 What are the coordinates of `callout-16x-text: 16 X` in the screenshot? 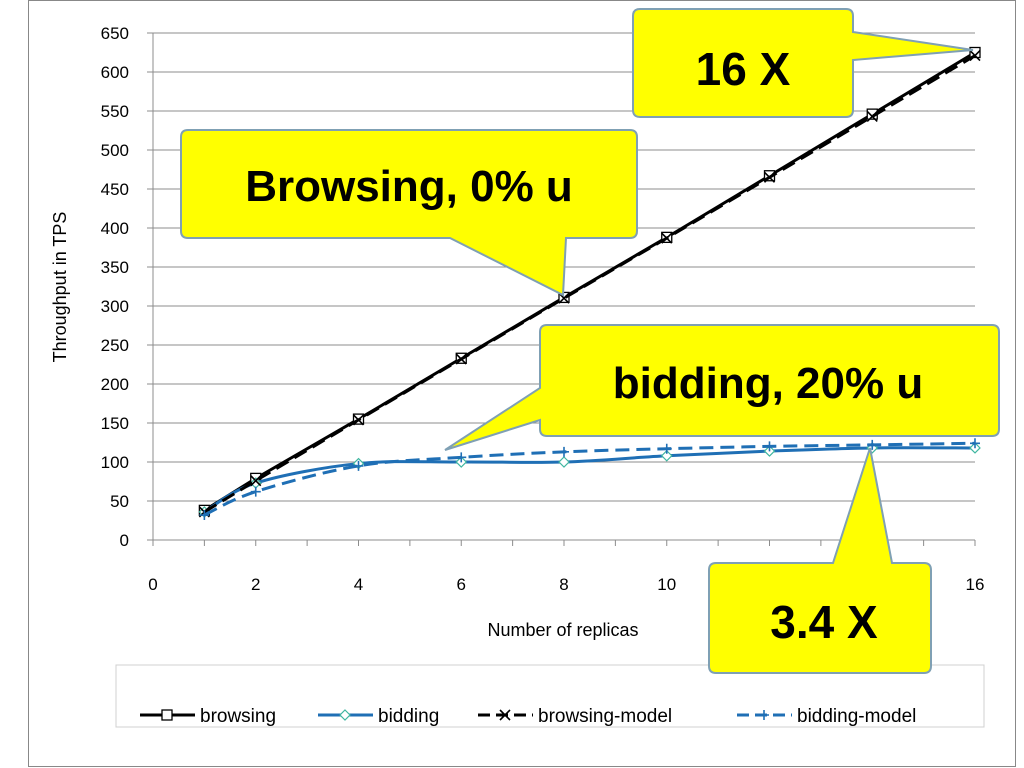 It's located at (743, 69).